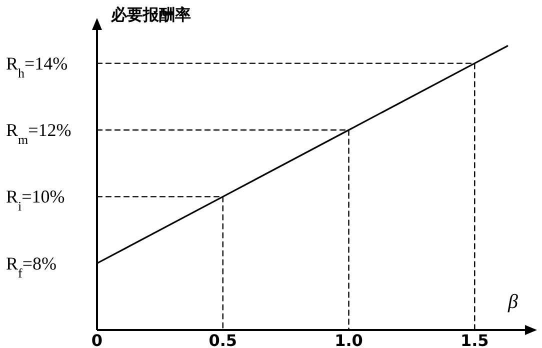 The width and height of the screenshot is (542, 348). Describe the element at coordinates (150, 14) in the screenshot. I see `y-axis-title: 必要报酬率` at that location.